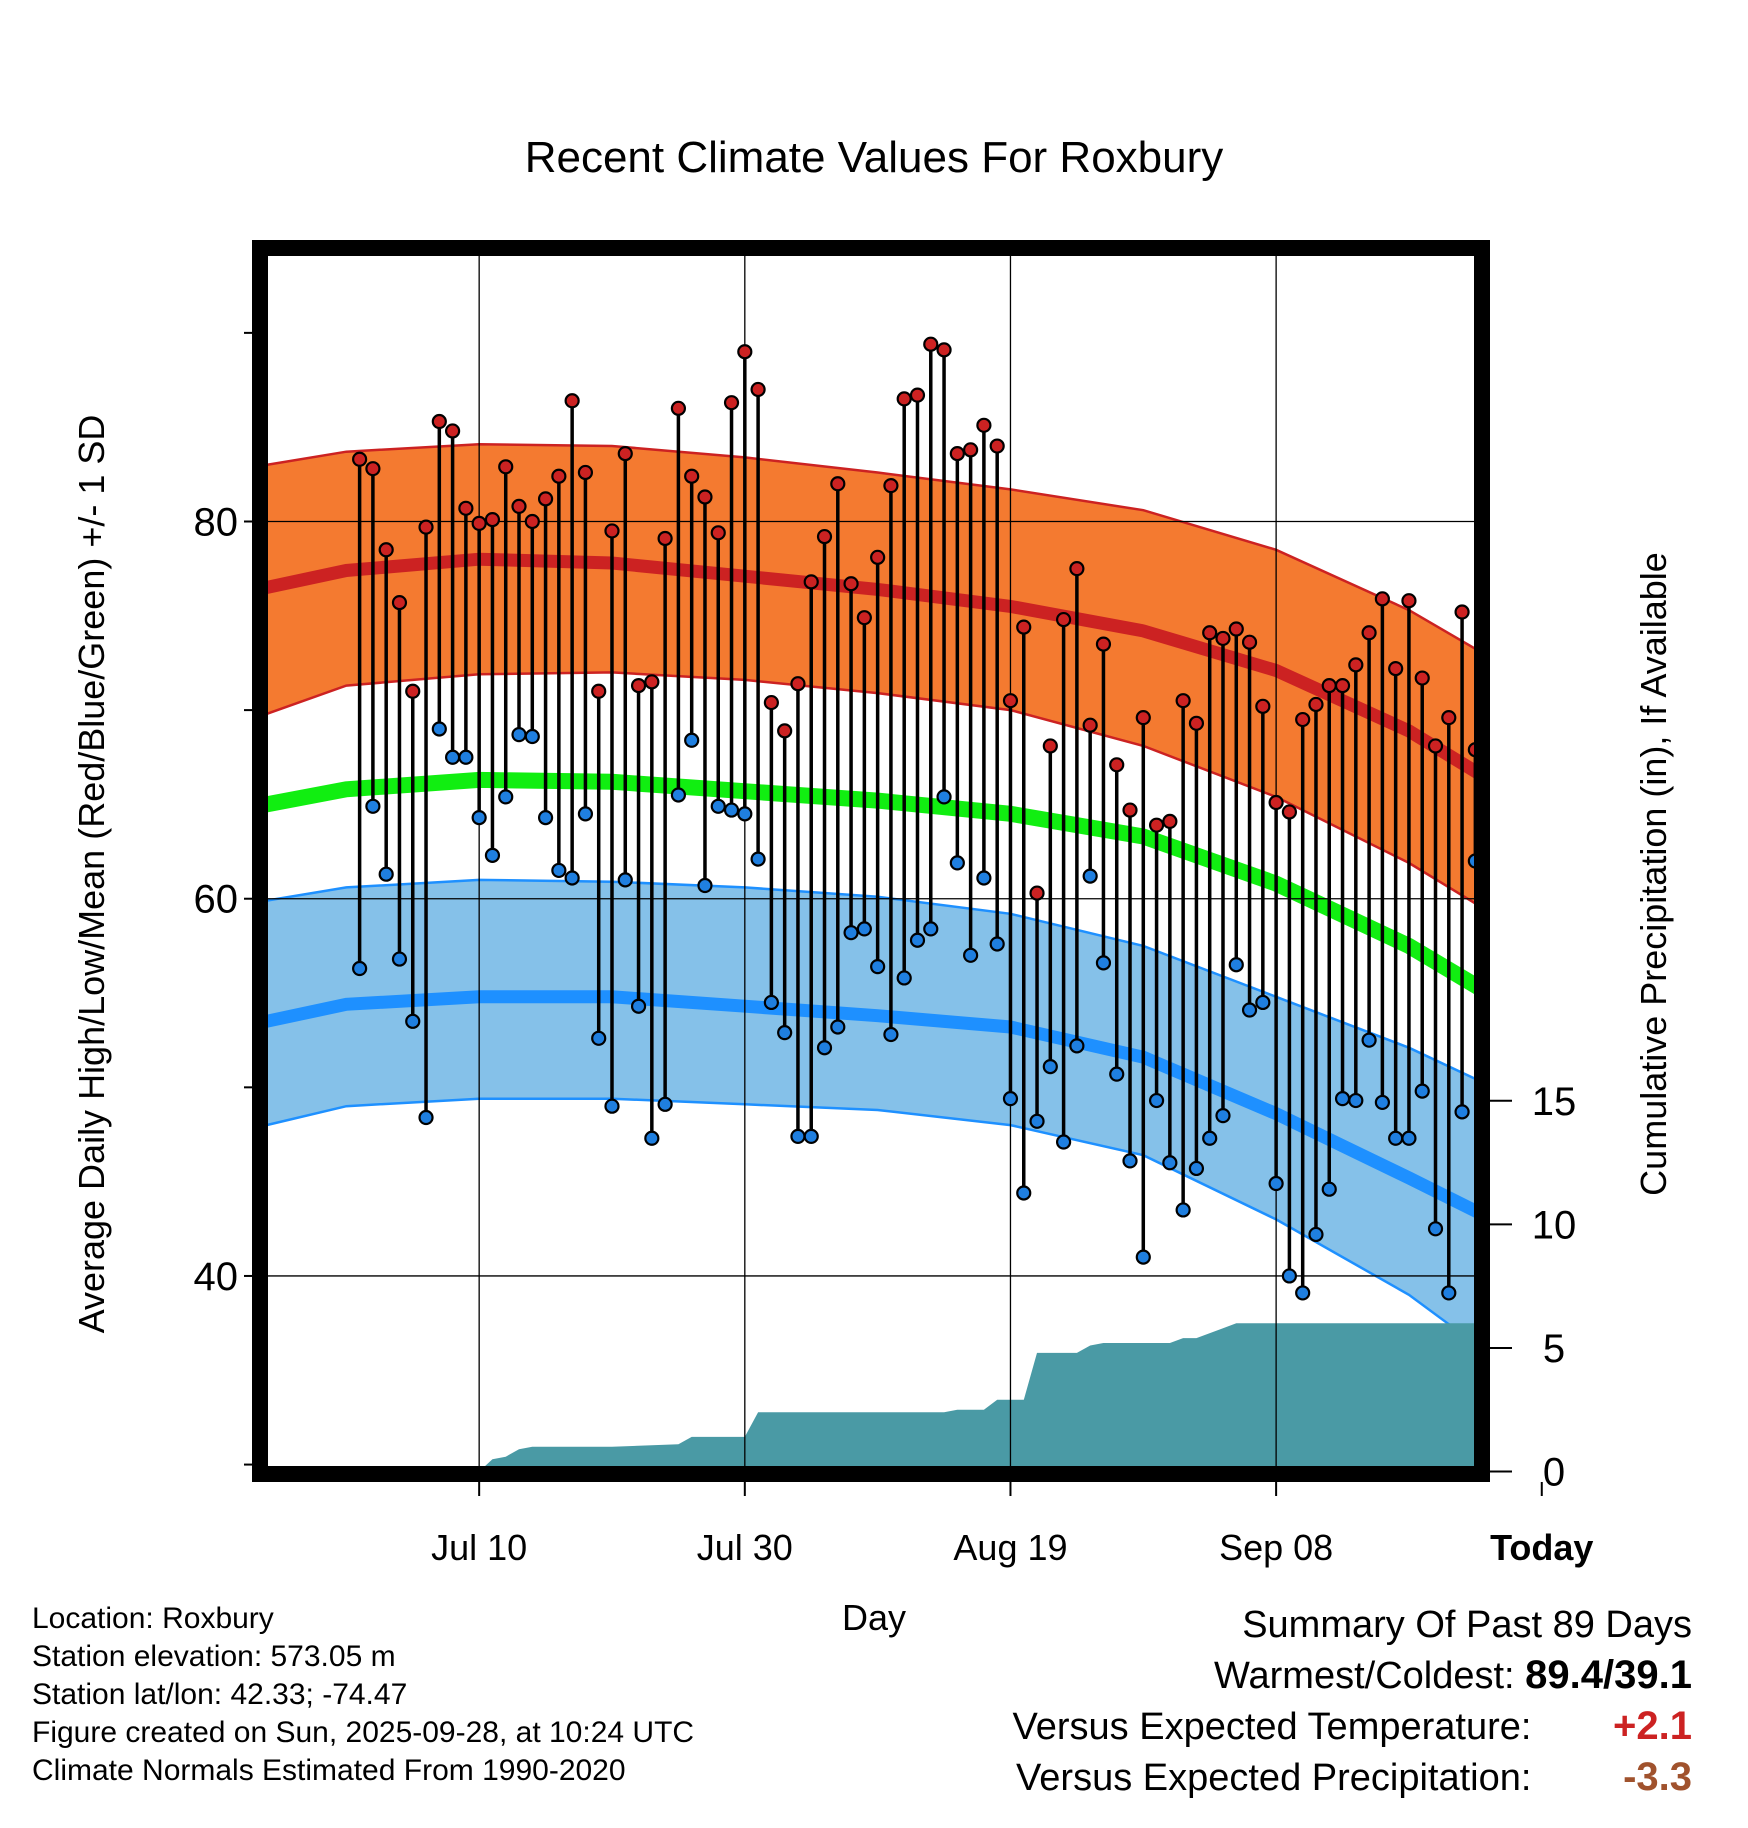 Image resolution: width=1748 pixels, height=1828 pixels. Describe the element at coordinates (873, 1106) in the screenshot. I see `normal-low-line` at that location.